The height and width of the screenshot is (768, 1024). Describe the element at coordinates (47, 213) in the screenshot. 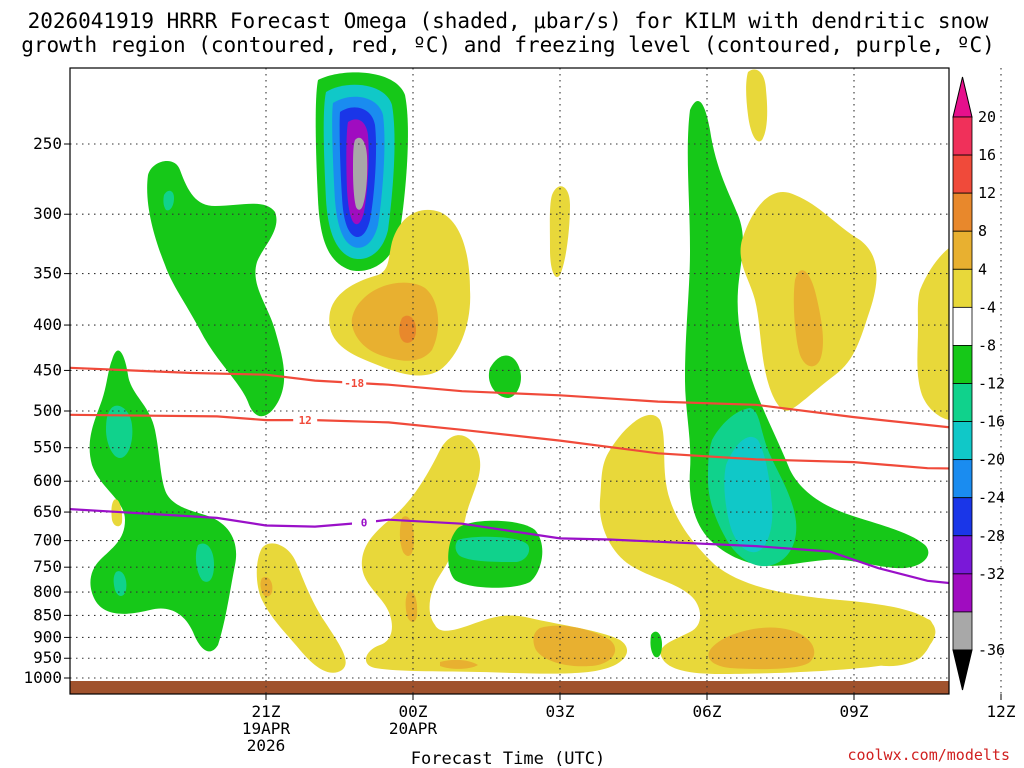

I see `y-tick-label-300: 300` at that location.